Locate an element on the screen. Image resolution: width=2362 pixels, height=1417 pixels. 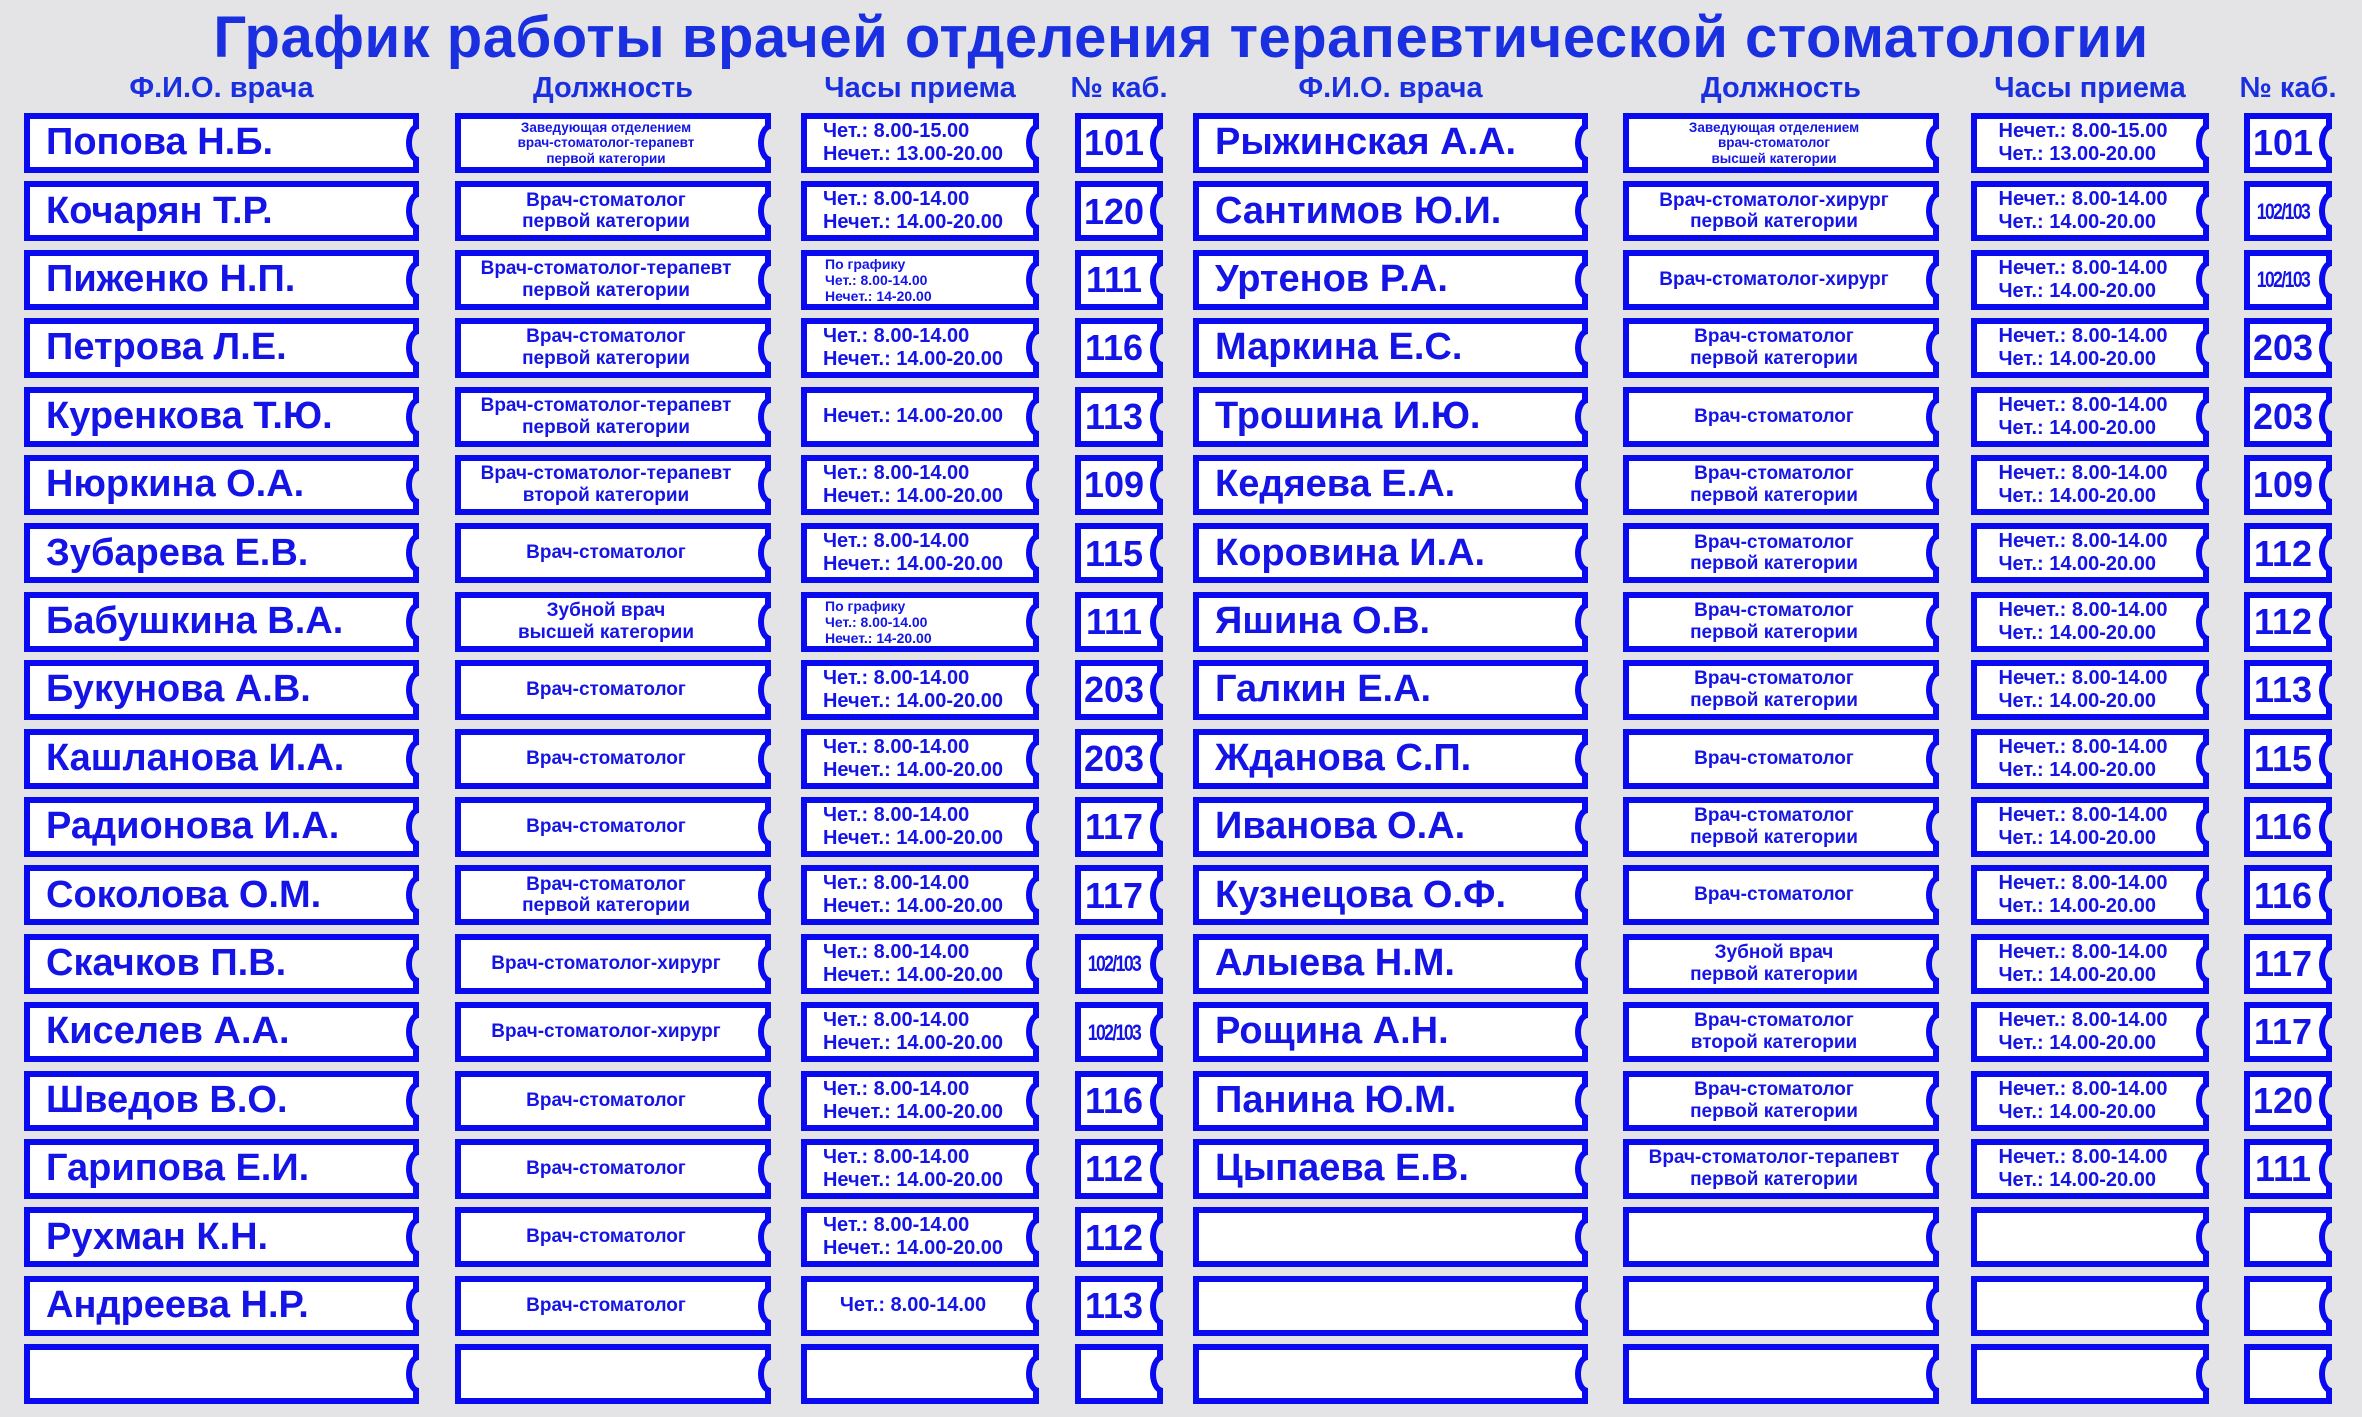
doctor-room: 101 is located at coordinates (2283, 143).